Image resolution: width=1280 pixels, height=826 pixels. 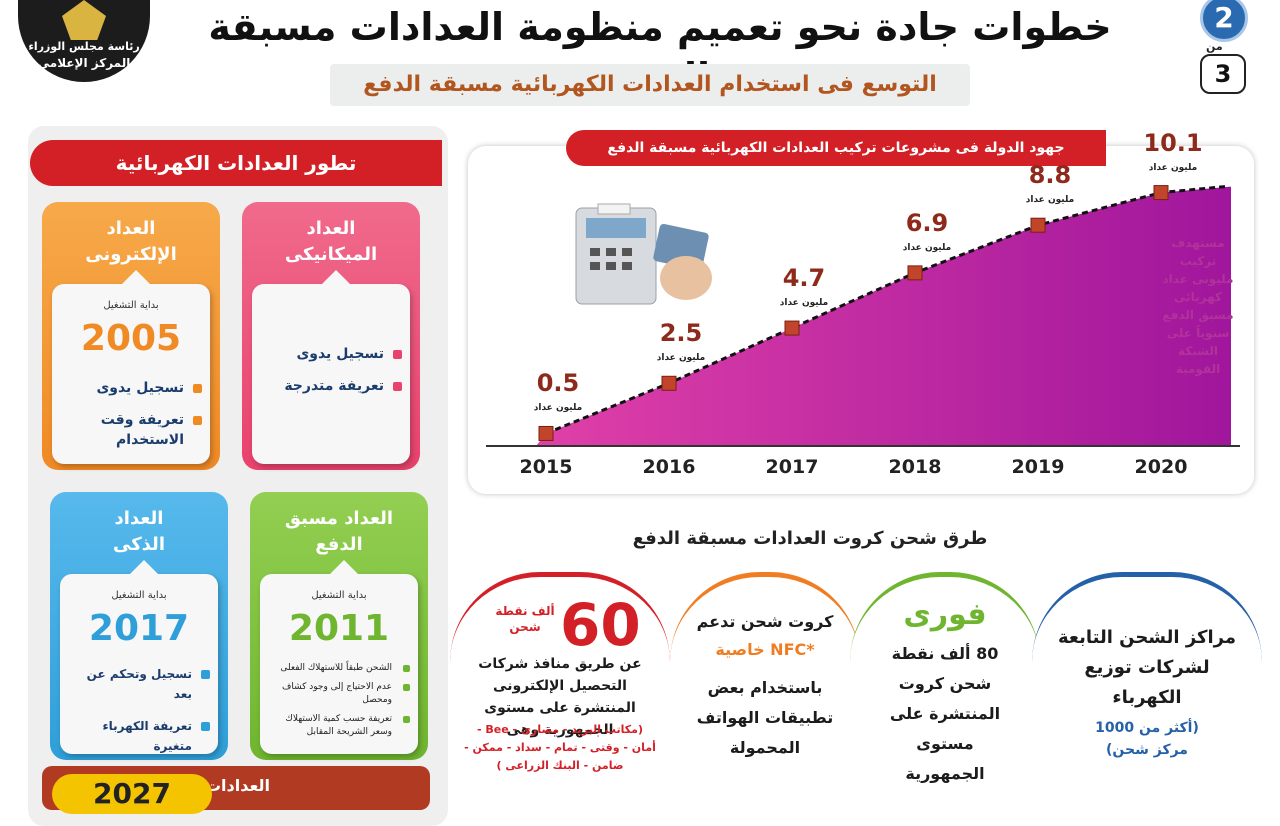 I want to click on data-label: 0.5, so click(x=558, y=383).